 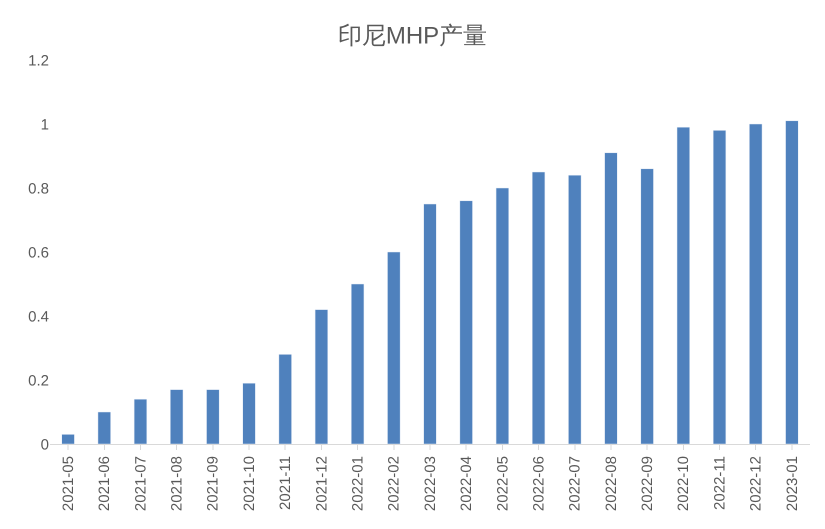 I want to click on x-tick-label: 2022-12, so click(x=756, y=484).